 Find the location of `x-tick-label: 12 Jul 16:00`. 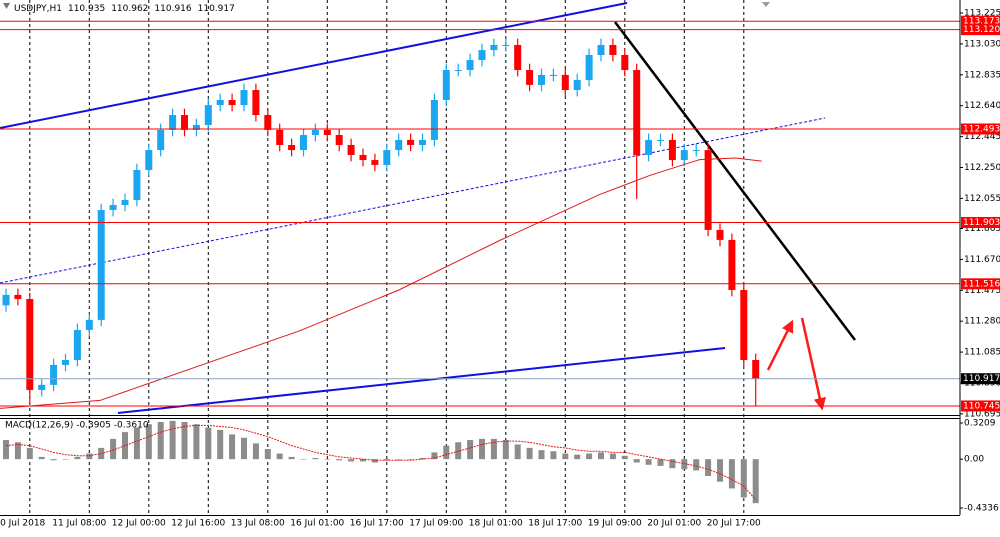

x-tick-label: 12 Jul 16:00 is located at coordinates (198, 524).